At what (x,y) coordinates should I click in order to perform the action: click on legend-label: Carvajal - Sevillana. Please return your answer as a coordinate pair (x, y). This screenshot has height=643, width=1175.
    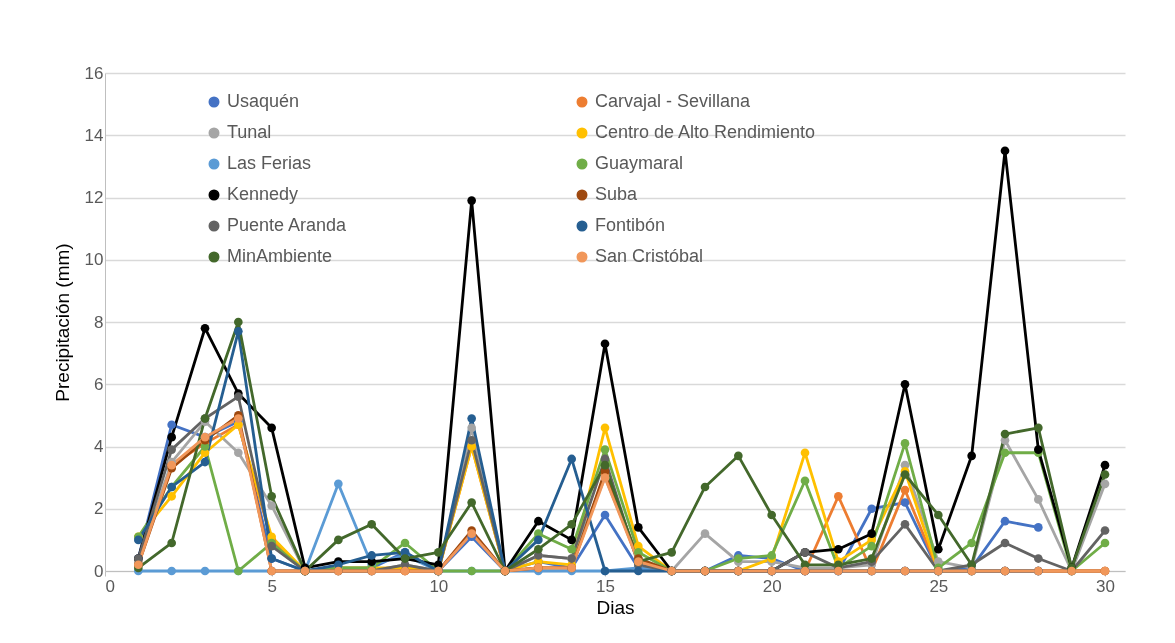
    Looking at the image, I should click on (673, 101).